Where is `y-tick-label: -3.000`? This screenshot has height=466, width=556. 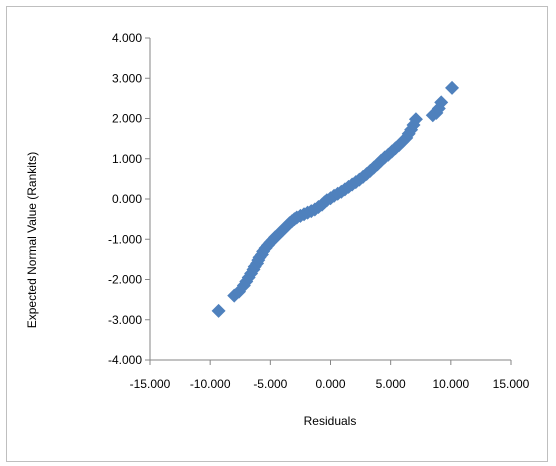 y-tick-label: -3.000 is located at coordinates (125, 320).